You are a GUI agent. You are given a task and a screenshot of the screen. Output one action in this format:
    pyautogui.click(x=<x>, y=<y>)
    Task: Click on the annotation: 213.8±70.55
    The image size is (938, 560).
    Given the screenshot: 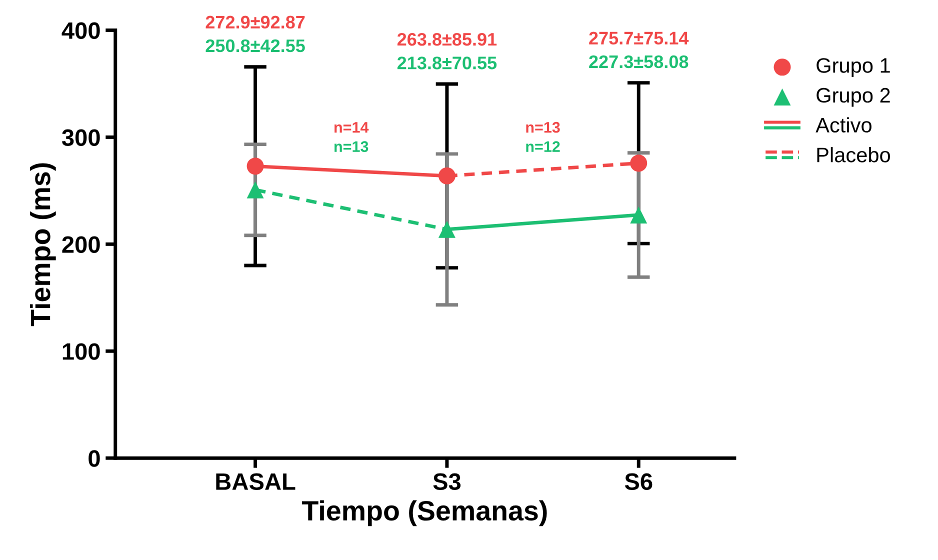 What is the action you would take?
    pyautogui.click(x=447, y=63)
    